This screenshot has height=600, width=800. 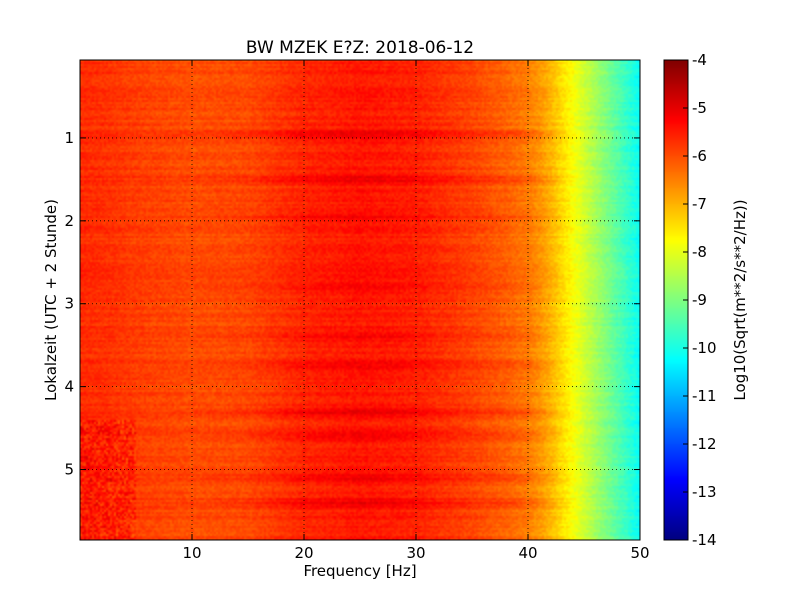 I want to click on colorbar-tick-label: -7, so click(x=699, y=204).